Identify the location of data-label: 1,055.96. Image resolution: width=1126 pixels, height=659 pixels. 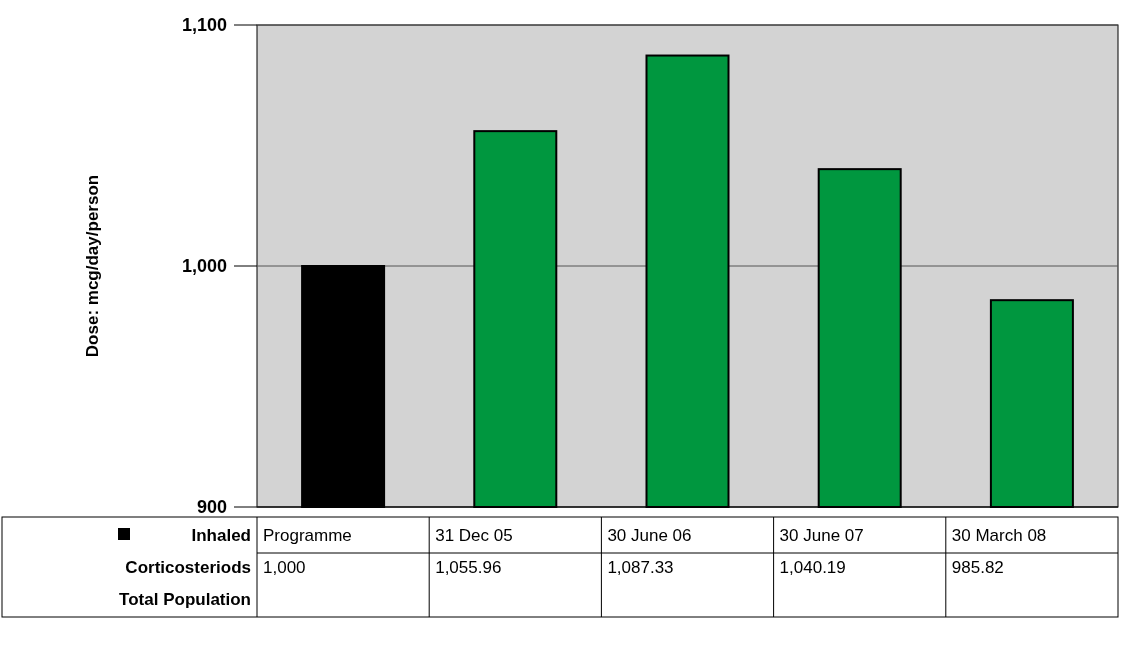
(468, 567).